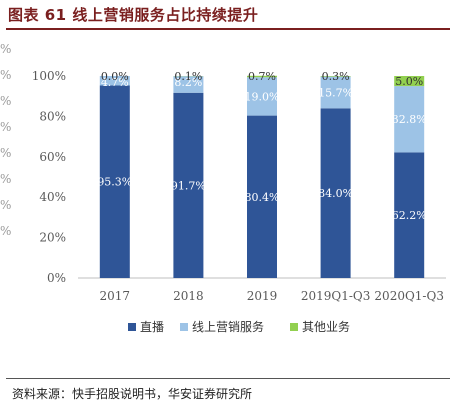  Describe the element at coordinates (336, 296) in the screenshot. I see `x-tick-label: 2019Q1-Q3` at that location.